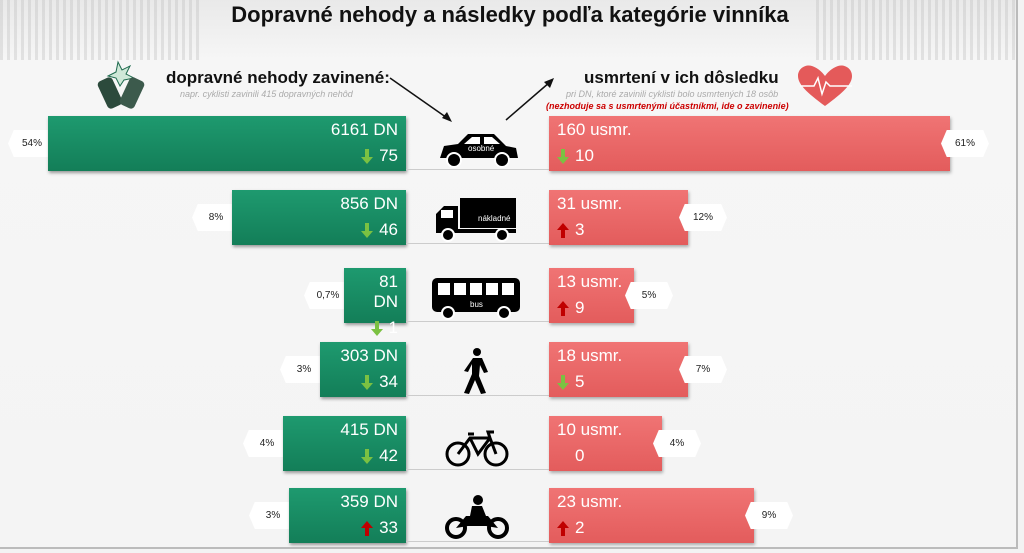 This screenshot has height=553, width=1024. Describe the element at coordinates (749, 143) in the screenshot. I see `deaths-bar: 160 usmr. 10` at that location.